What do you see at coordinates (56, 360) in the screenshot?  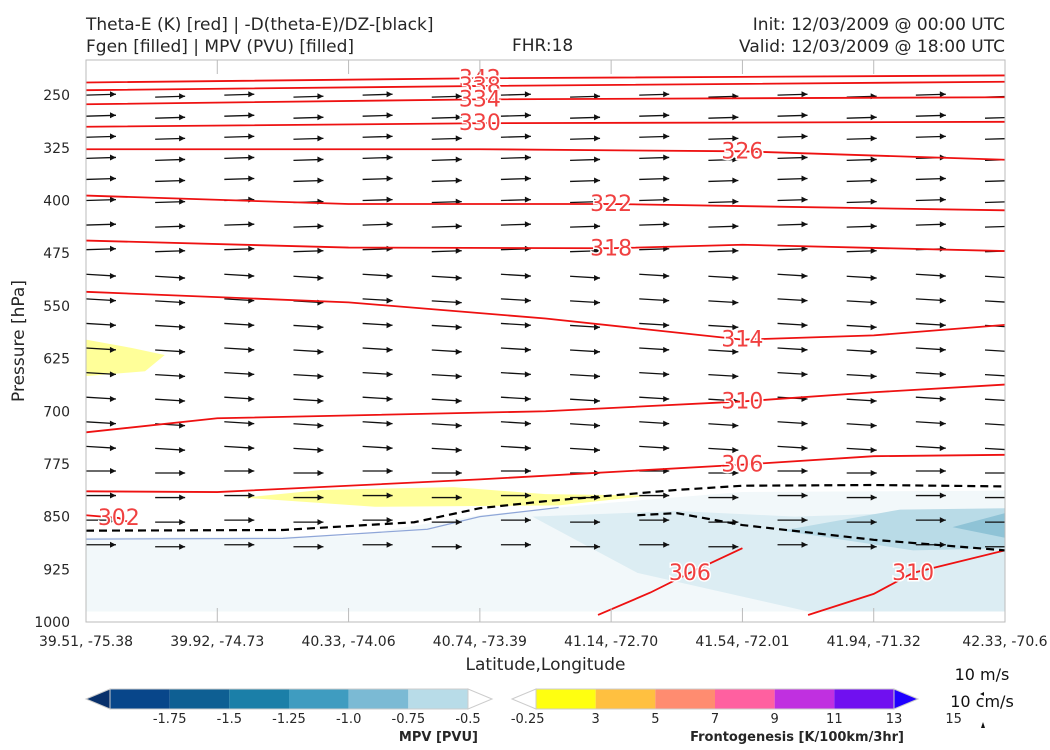 I see `y-tick-label: 625` at bounding box center [56, 360].